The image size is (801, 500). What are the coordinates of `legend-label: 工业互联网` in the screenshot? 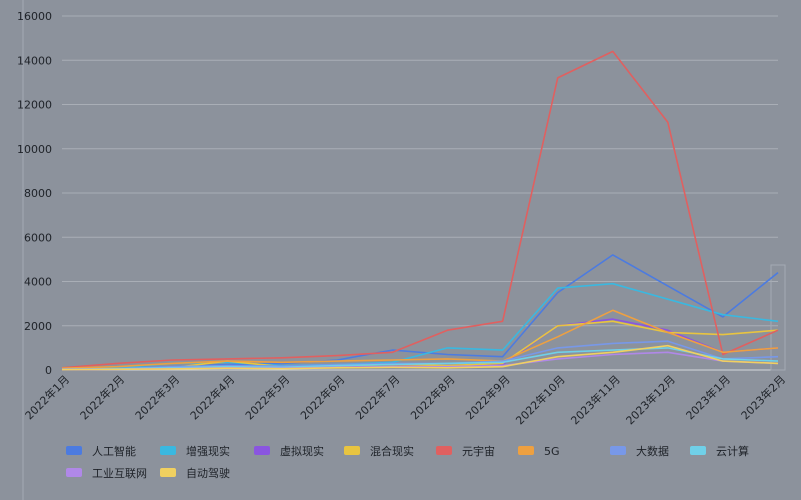 It's located at (119, 473).